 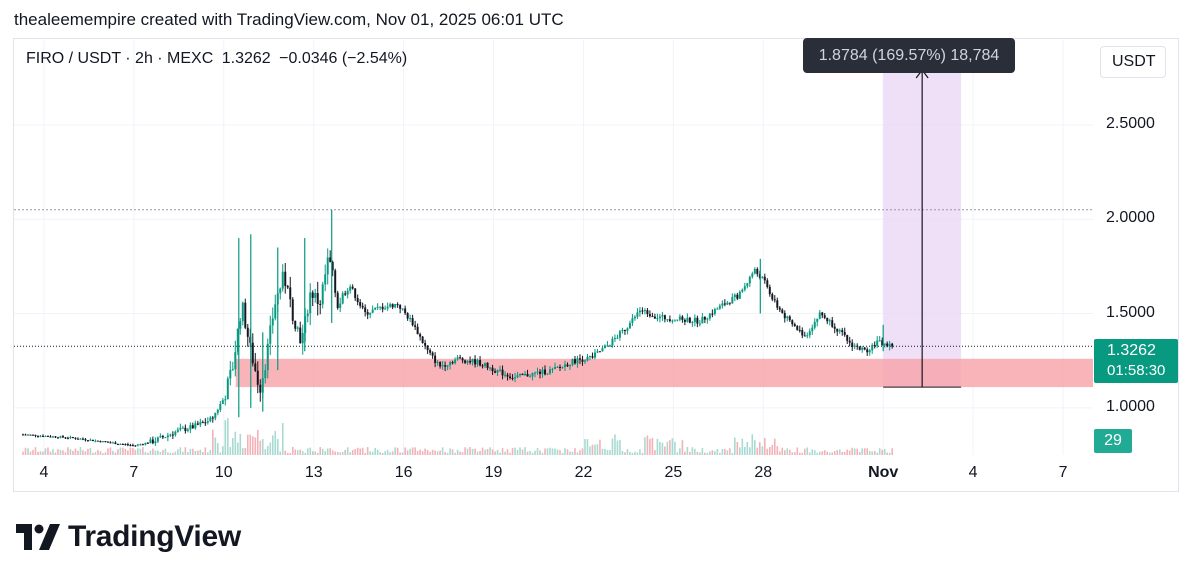 What do you see at coordinates (1130, 312) in the screenshot?
I see `y-tick-label: 1.5000` at bounding box center [1130, 312].